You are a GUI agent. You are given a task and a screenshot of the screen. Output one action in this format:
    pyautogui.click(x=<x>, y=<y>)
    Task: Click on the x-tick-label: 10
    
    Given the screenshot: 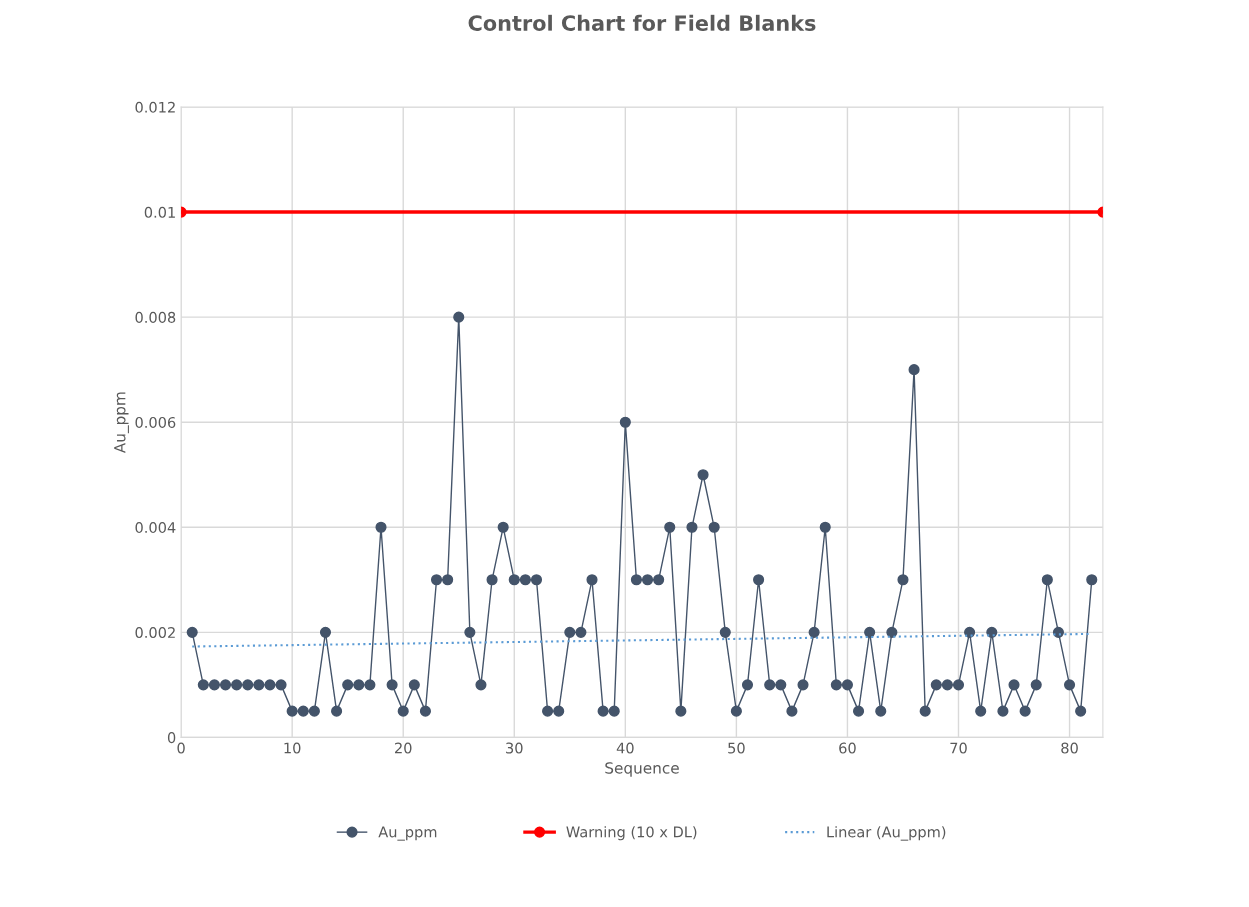 What is the action you would take?
    pyautogui.click(x=292, y=748)
    